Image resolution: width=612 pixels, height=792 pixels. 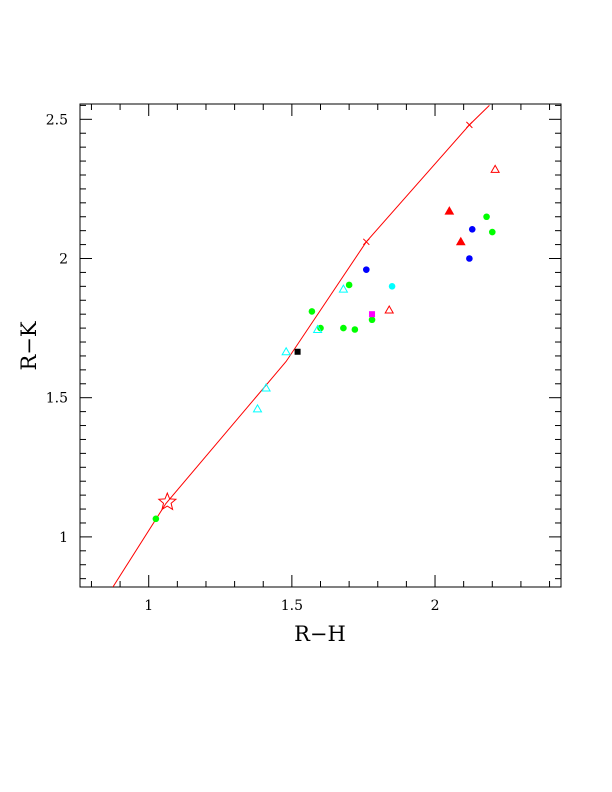 What do you see at coordinates (57, 120) in the screenshot?
I see `y-tick-label: 2.5` at bounding box center [57, 120].